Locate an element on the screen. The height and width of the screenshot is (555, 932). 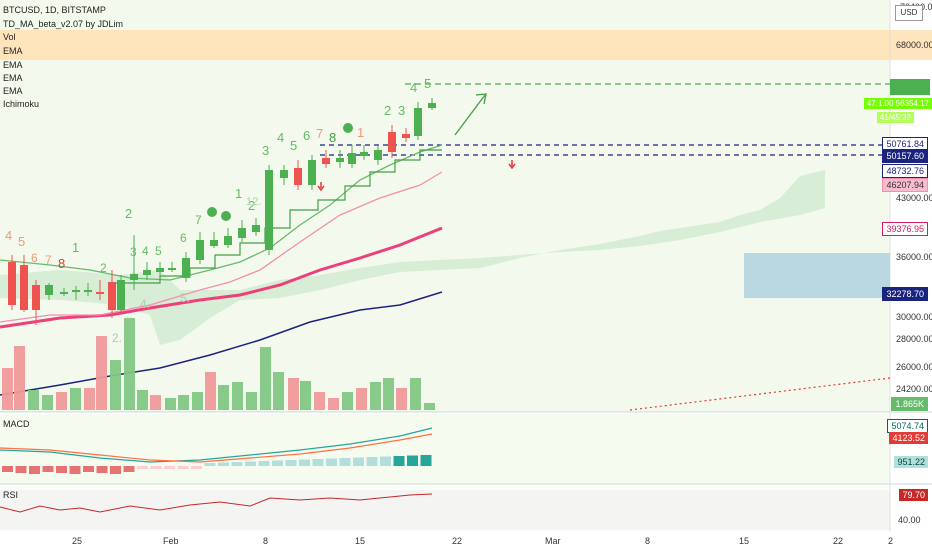
price-tick: 68000.00 is located at coordinates (914, 45).